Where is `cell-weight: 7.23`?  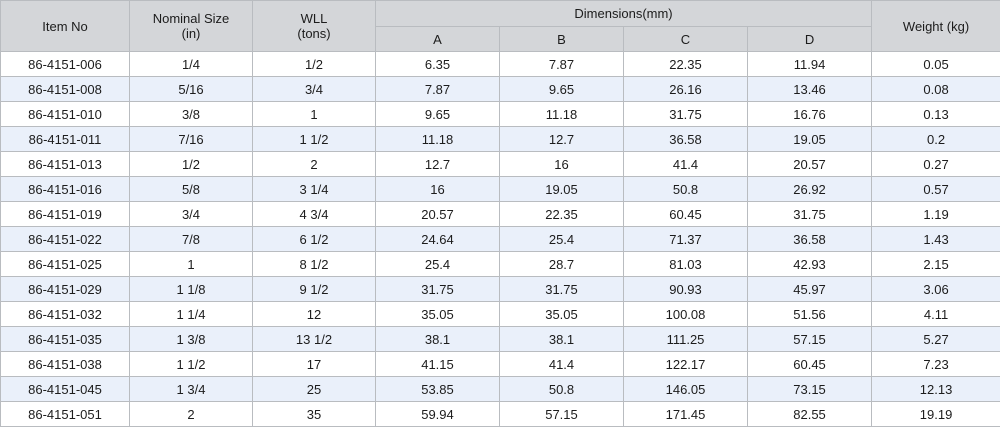
cell-weight: 7.23 is located at coordinates (935, 364).